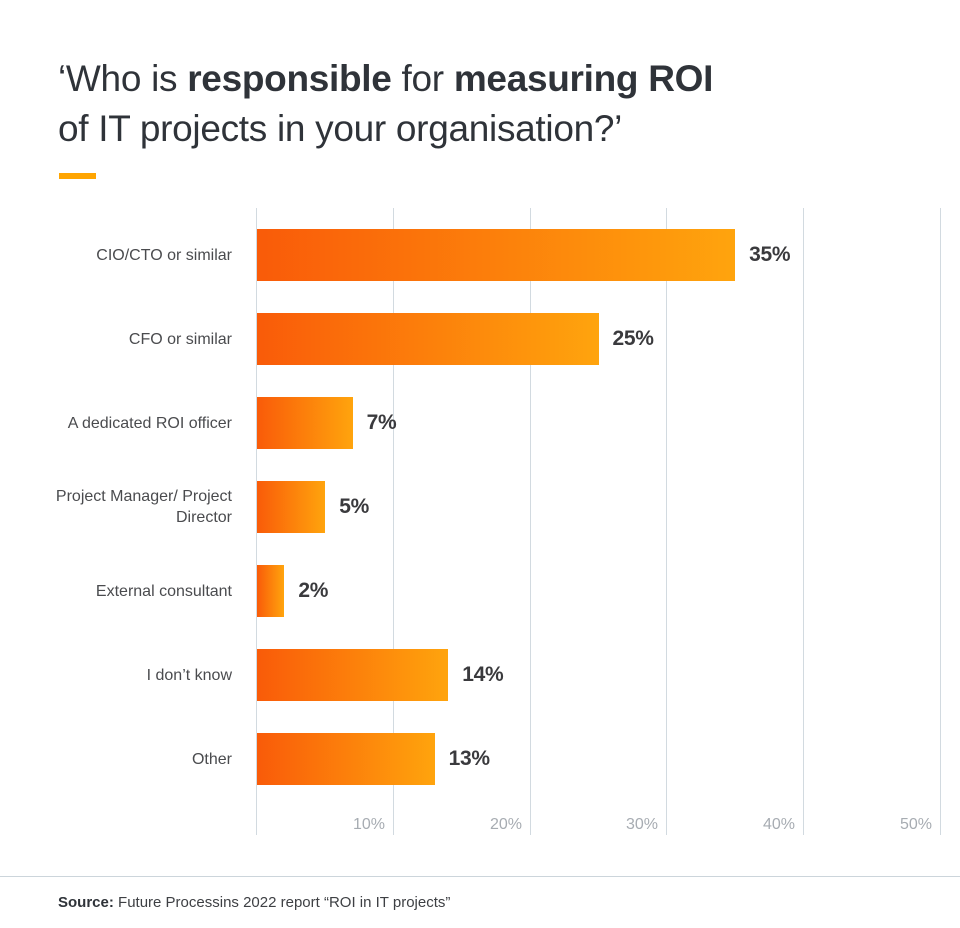 The height and width of the screenshot is (928, 960). Describe the element at coordinates (483, 674) in the screenshot. I see `bar-value-label: 14%` at that location.